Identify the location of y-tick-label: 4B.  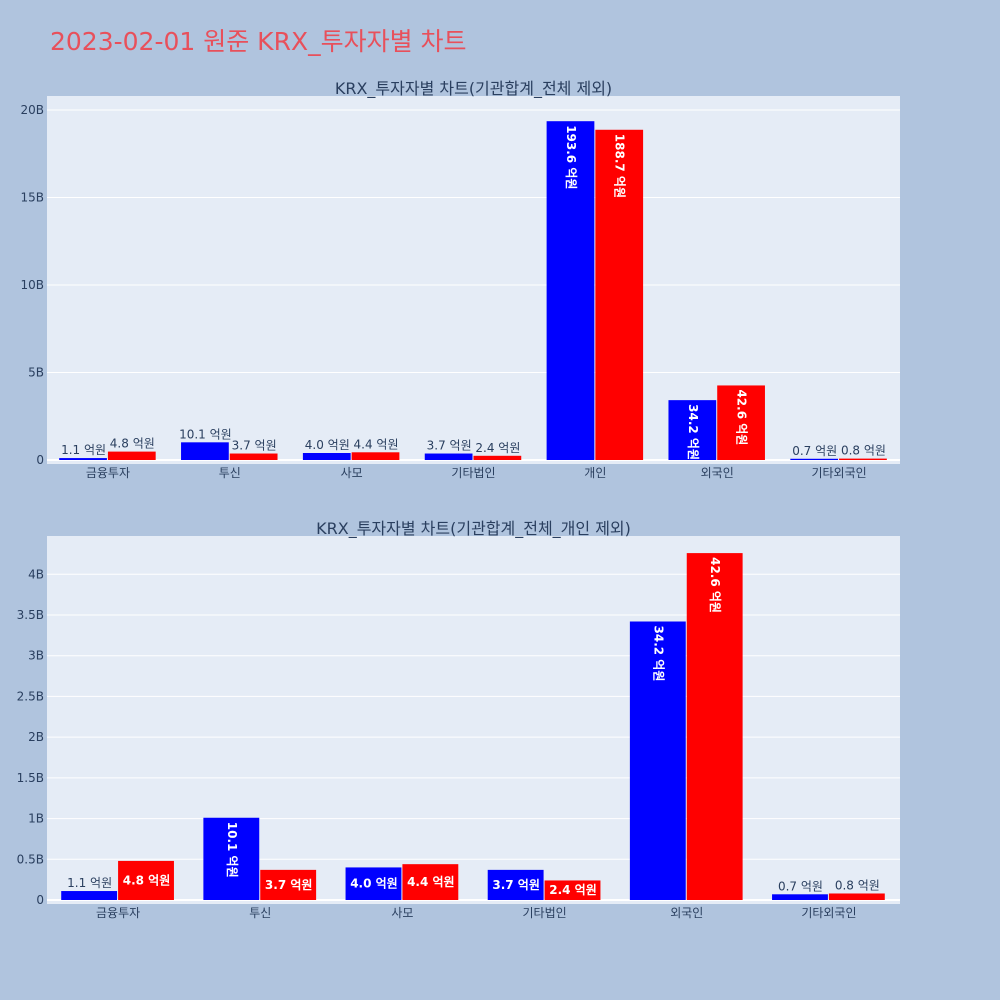
(36, 574).